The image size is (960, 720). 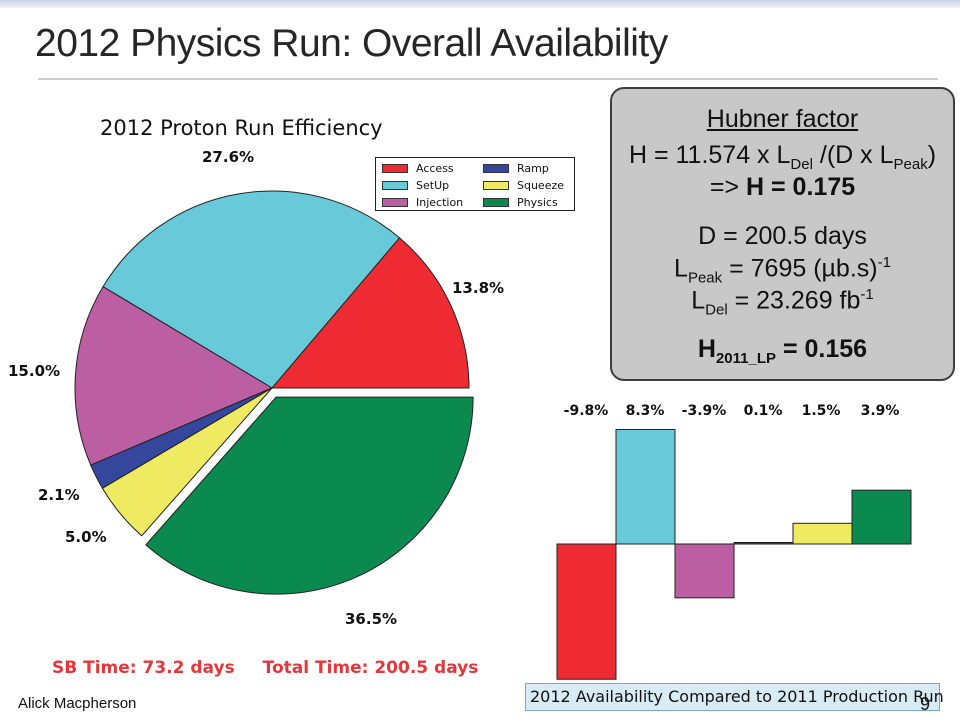 What do you see at coordinates (782, 119) in the screenshot?
I see `hubner-title: Hubner factor` at bounding box center [782, 119].